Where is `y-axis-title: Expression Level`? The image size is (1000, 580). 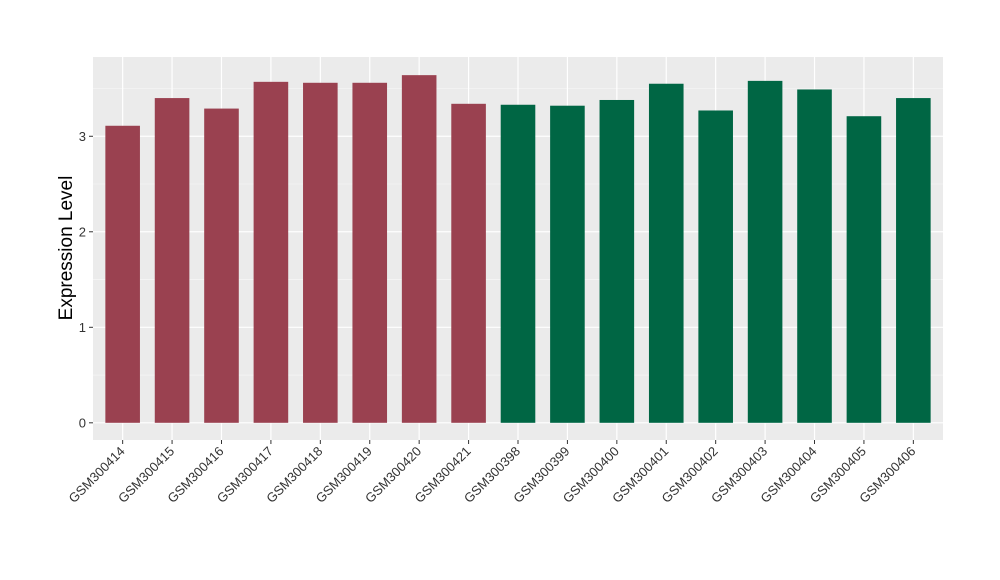
y-axis-title: Expression Level is located at coordinates (66, 248).